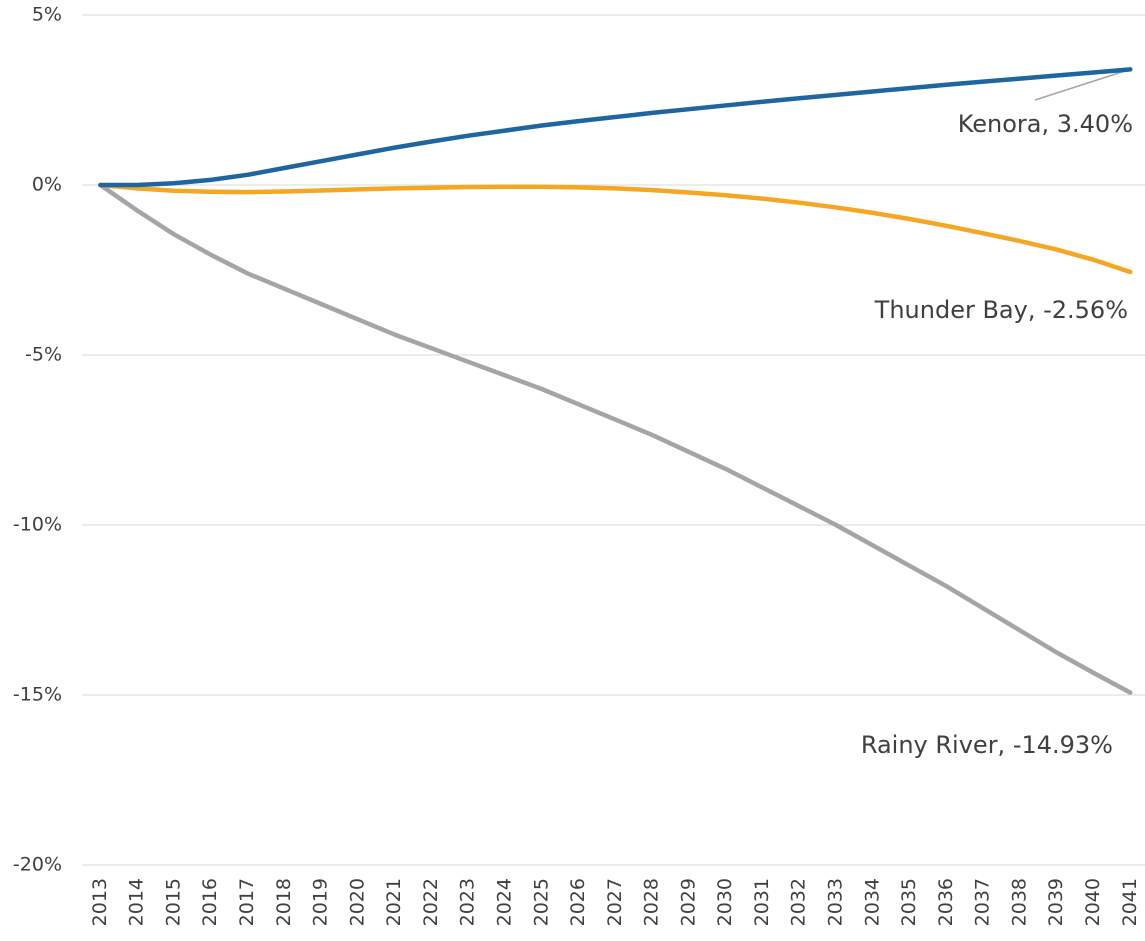 The image size is (1145, 941). Describe the element at coordinates (100, 902) in the screenshot. I see `x-tick-label: 2013` at that location.